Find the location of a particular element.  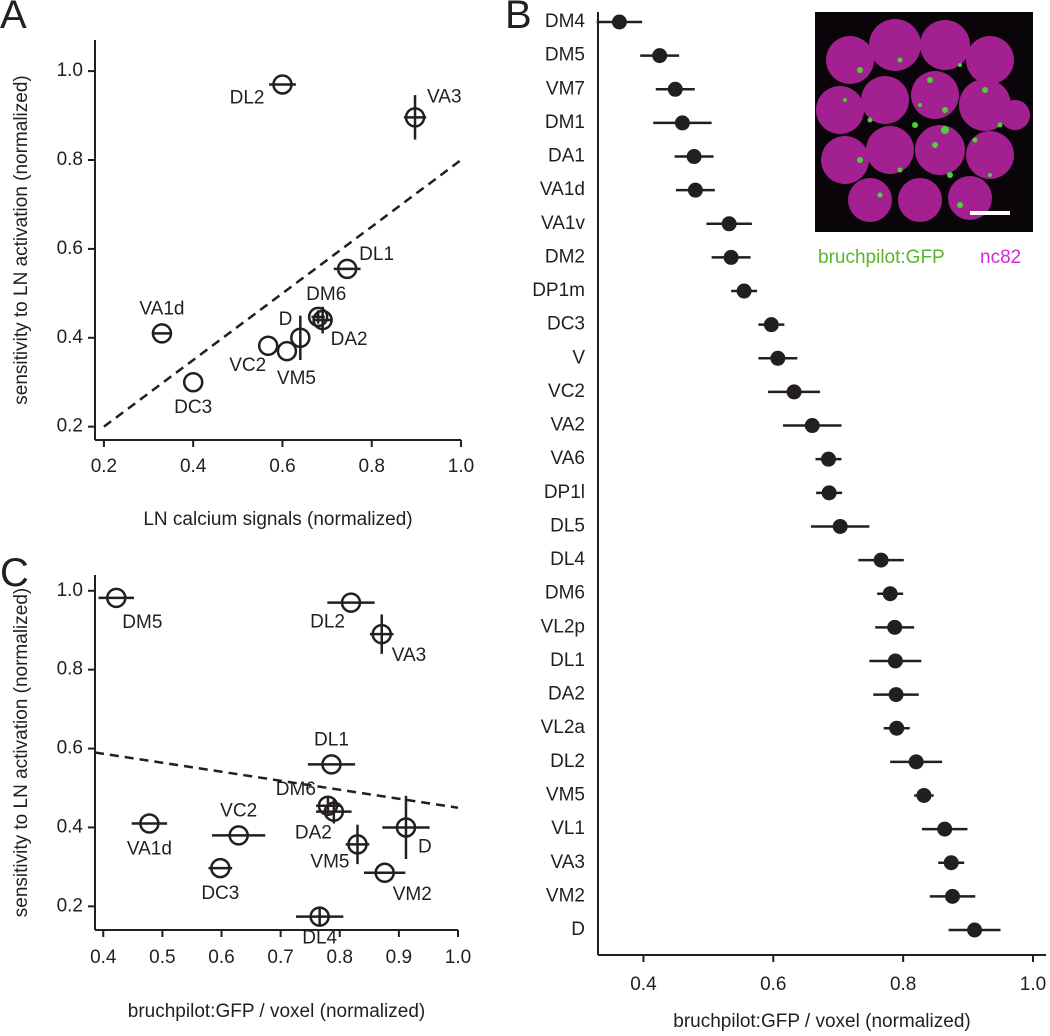

point-label: DC3 is located at coordinates (193, 407).